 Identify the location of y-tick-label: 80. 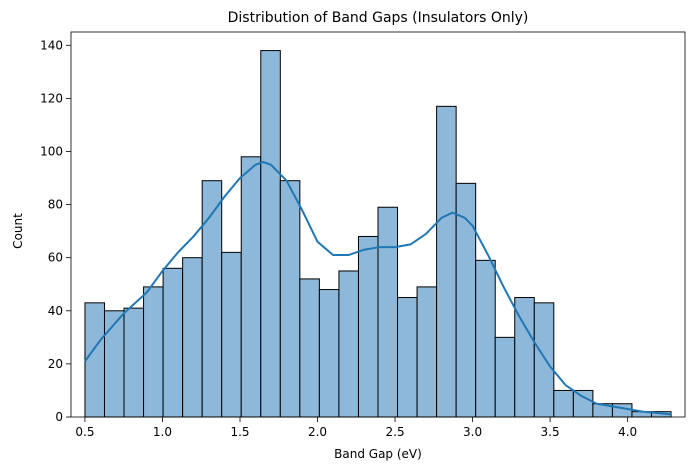
(55, 205).